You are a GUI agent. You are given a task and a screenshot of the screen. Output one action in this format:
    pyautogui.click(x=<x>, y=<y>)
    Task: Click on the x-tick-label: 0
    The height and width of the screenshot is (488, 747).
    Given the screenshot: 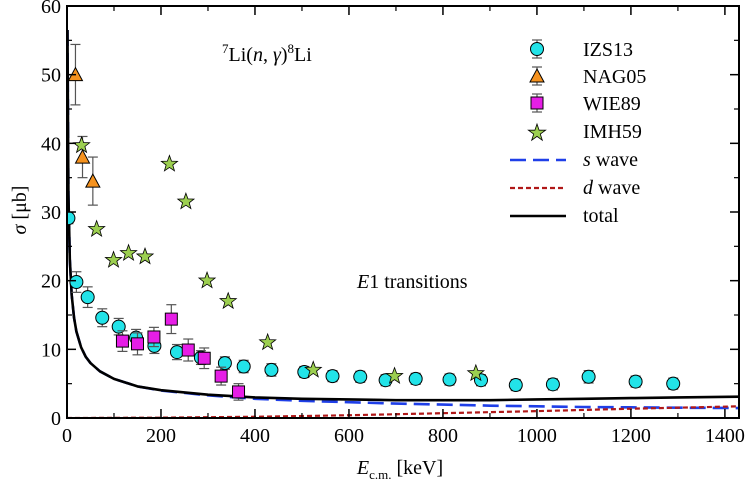 What is the action you would take?
    pyautogui.click(x=67, y=436)
    